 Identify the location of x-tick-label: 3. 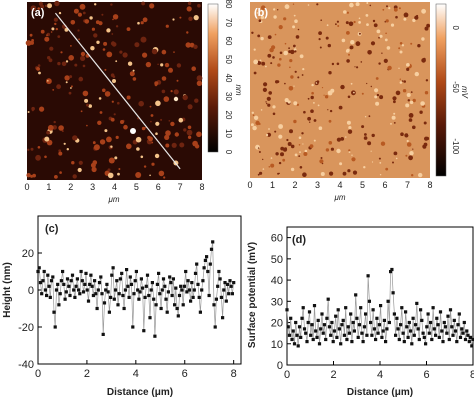
(317, 185).